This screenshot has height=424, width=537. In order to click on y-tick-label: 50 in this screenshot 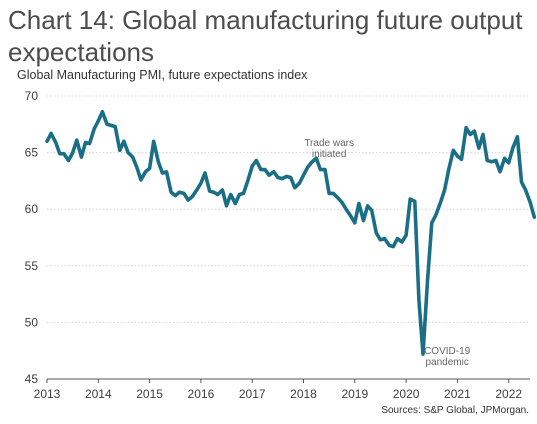, I will do `click(32, 322)`.